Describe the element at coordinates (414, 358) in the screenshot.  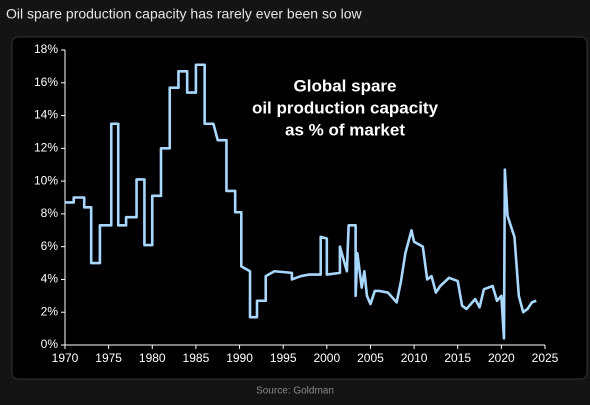
I see `x-tick-label: 2010` at that location.